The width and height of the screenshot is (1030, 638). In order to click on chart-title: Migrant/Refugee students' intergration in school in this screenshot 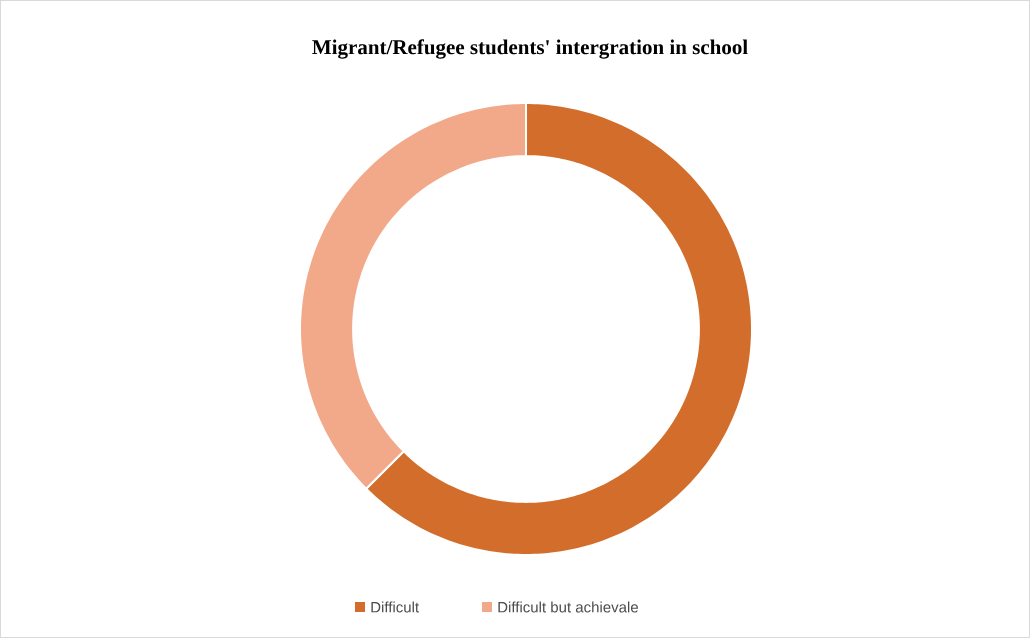, I will do `click(530, 49)`.